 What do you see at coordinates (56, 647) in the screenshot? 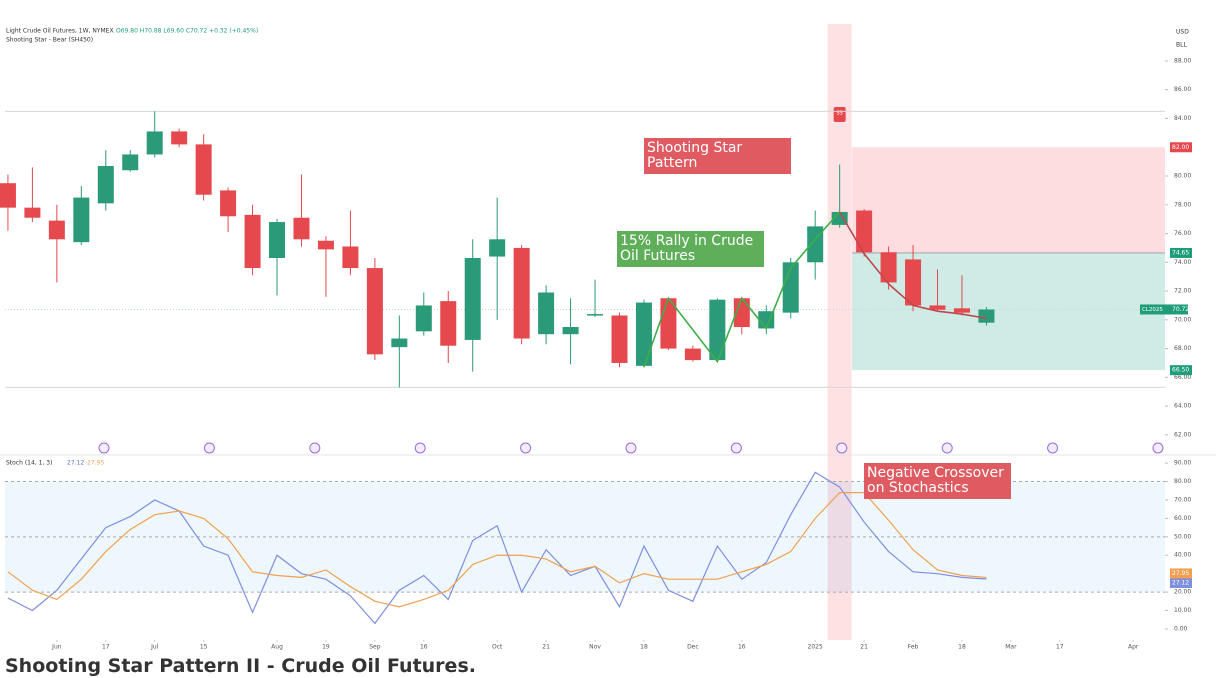
I see `x-tick-label: Jun` at bounding box center [56, 647].